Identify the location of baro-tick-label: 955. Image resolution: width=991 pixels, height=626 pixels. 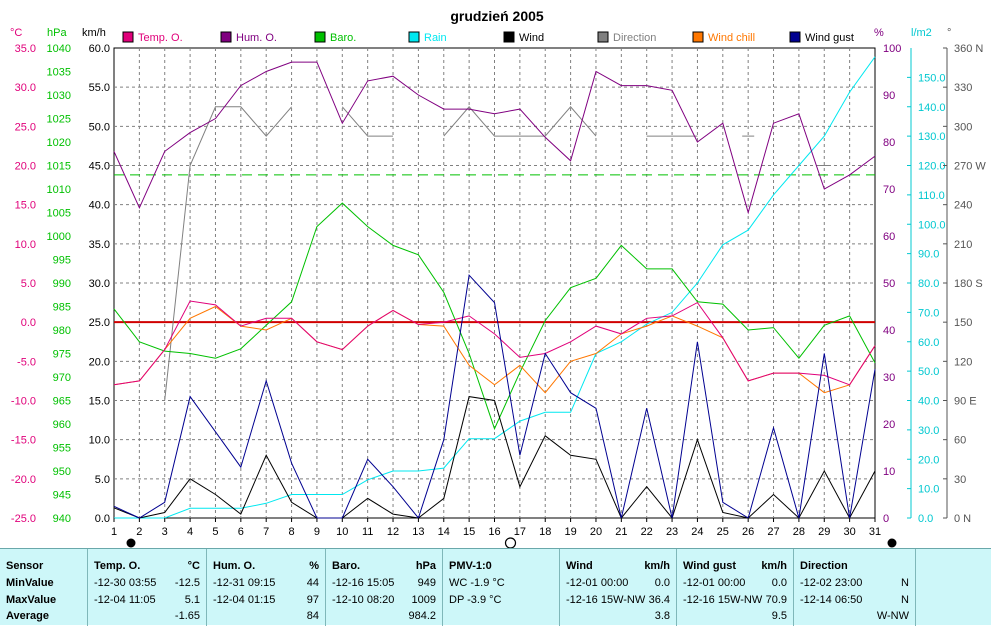
(62, 449).